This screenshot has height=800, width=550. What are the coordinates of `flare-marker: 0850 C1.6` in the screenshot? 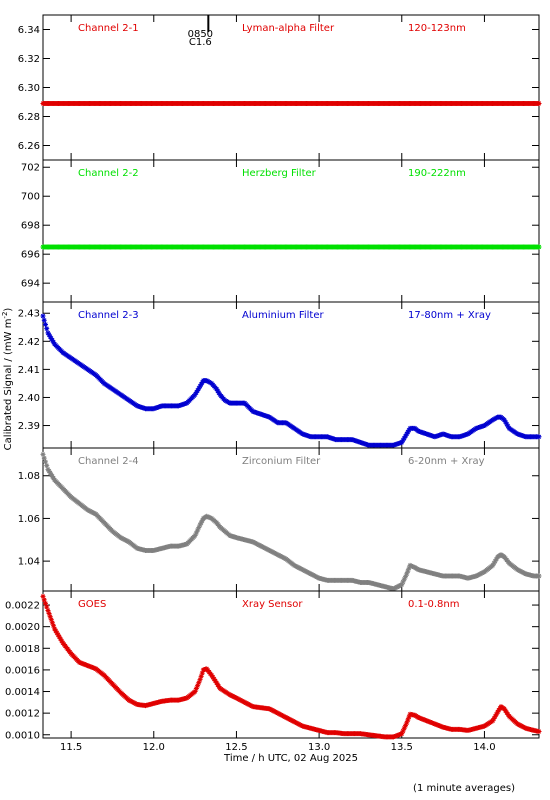 It's located at (200, 31).